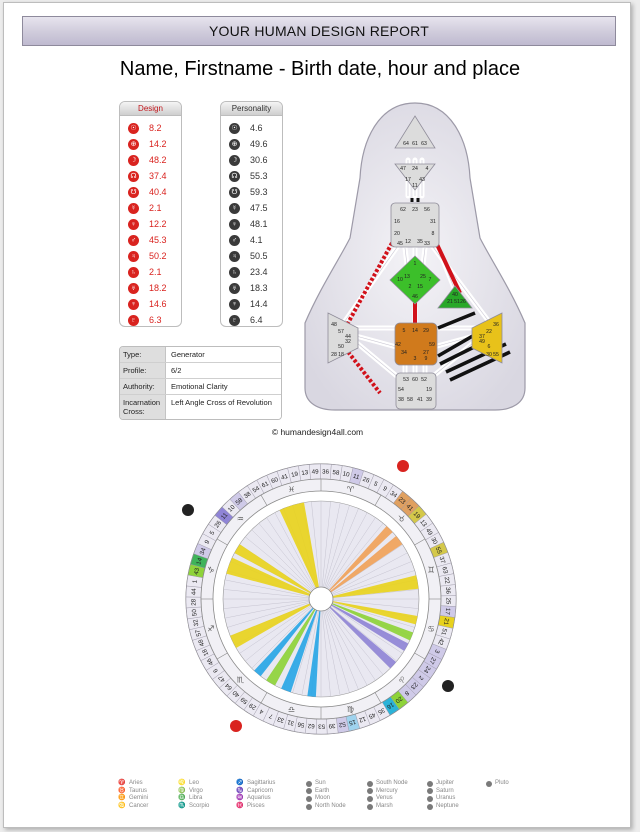  I want to click on wheel-gate-label: 36, so click(447, 591).